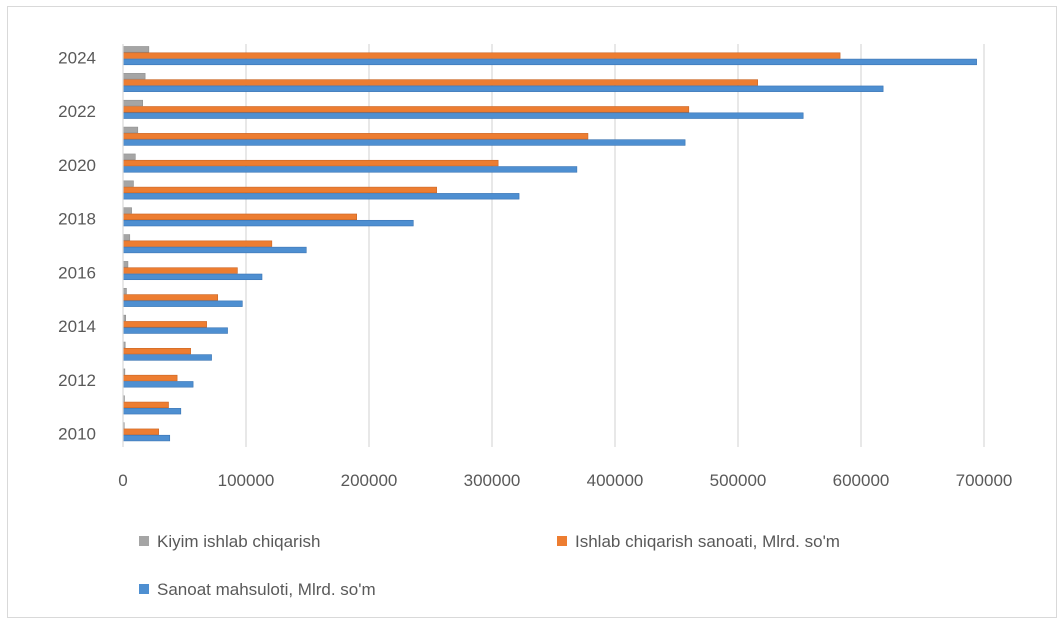  Describe the element at coordinates (77, 57) in the screenshot. I see `y-tick-label: 2024` at that location.